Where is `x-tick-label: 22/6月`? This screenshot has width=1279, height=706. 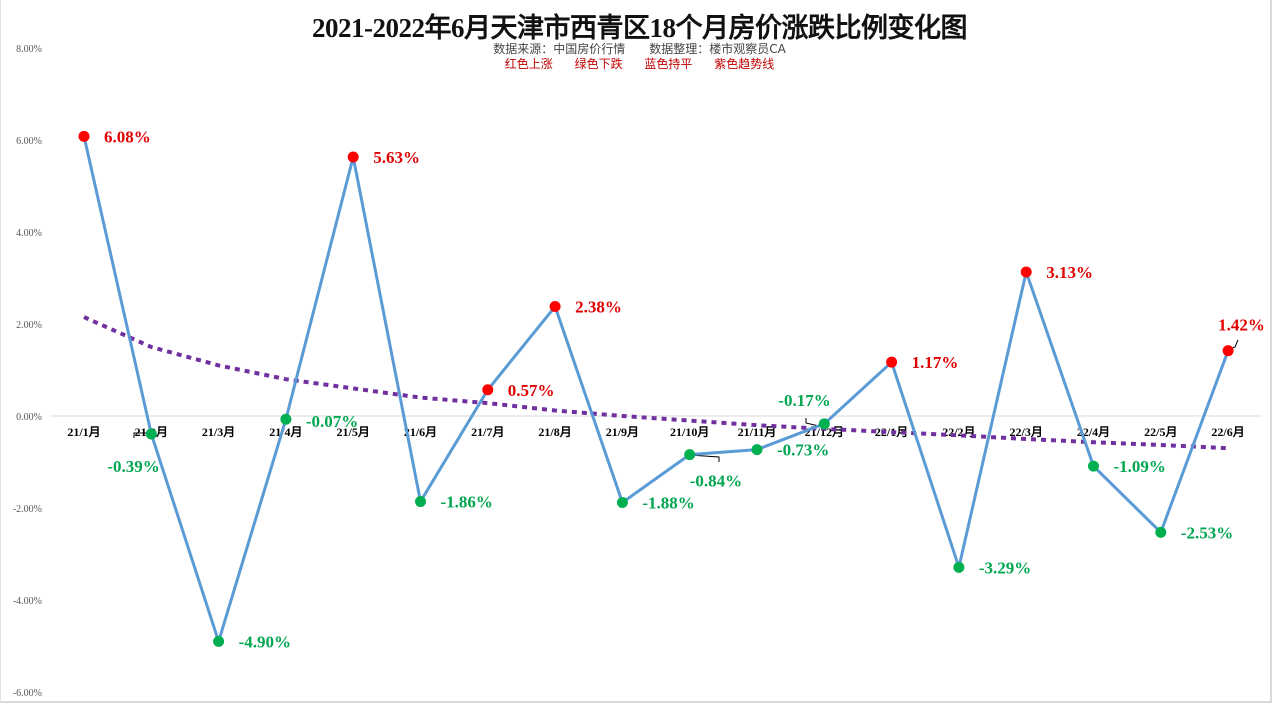
x-tick-label: 22/6月 is located at coordinates (1227, 432).